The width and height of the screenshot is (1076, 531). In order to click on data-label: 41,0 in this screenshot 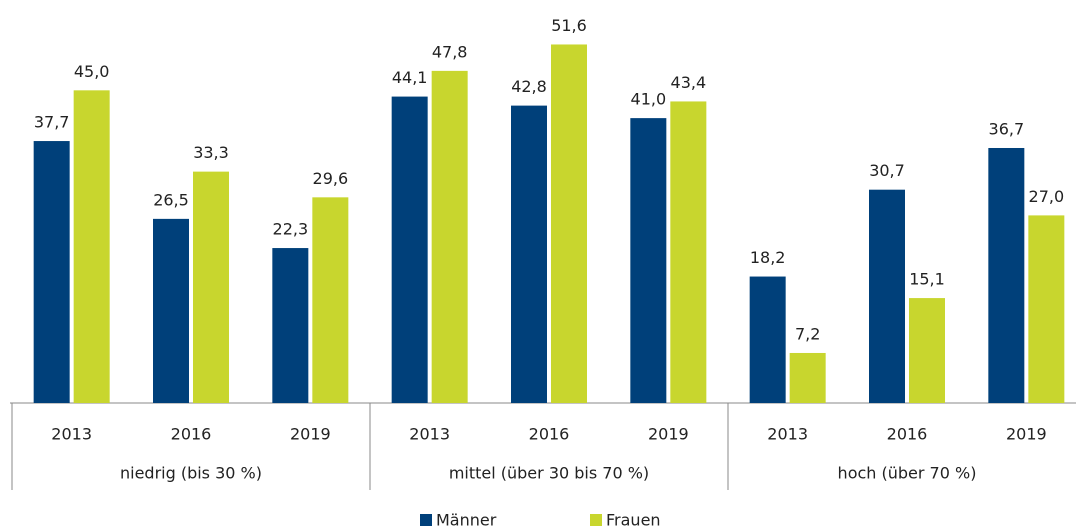, I will do `click(649, 99)`.